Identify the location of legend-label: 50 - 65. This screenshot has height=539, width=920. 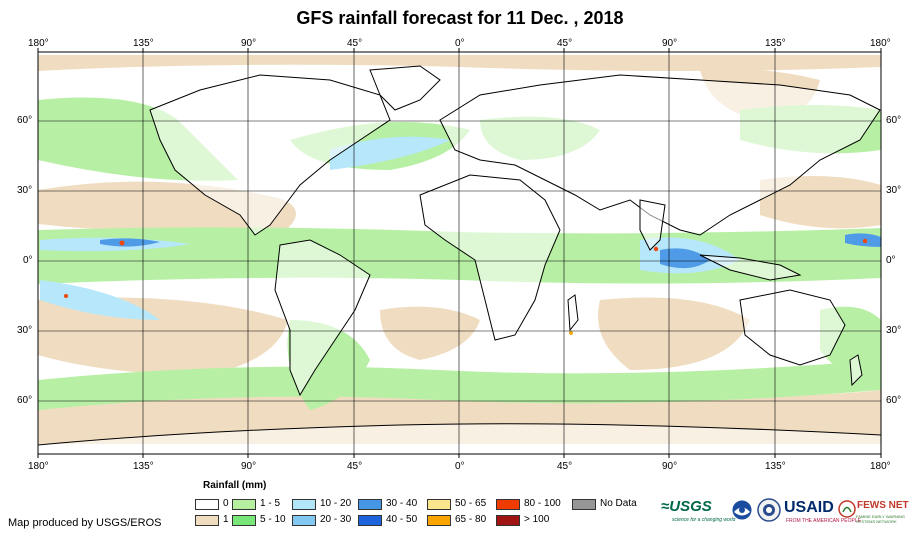
(471, 503).